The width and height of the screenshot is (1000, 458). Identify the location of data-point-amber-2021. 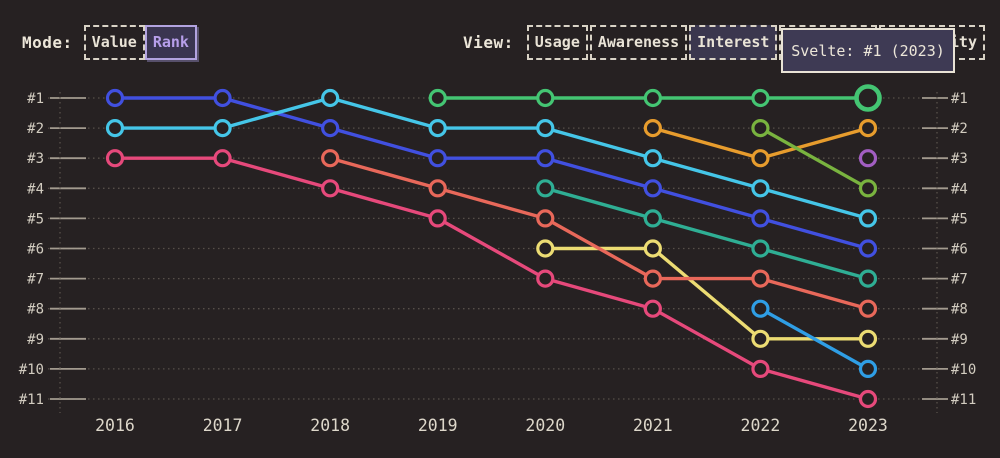
(652, 128).